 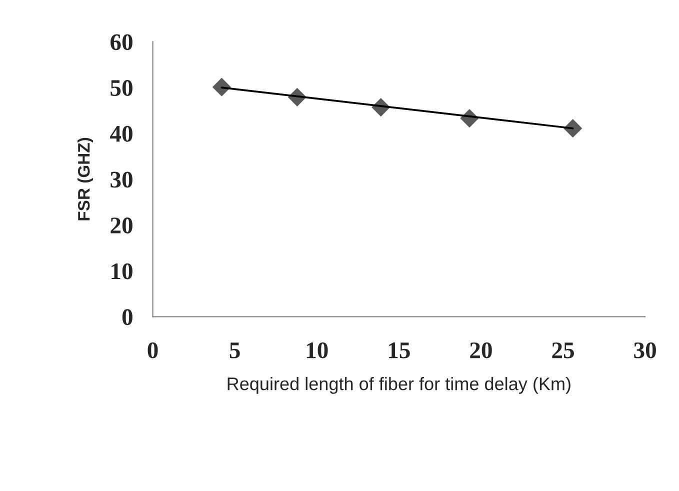 What do you see at coordinates (399, 350) in the screenshot?
I see `x-tick-label: 15` at bounding box center [399, 350].